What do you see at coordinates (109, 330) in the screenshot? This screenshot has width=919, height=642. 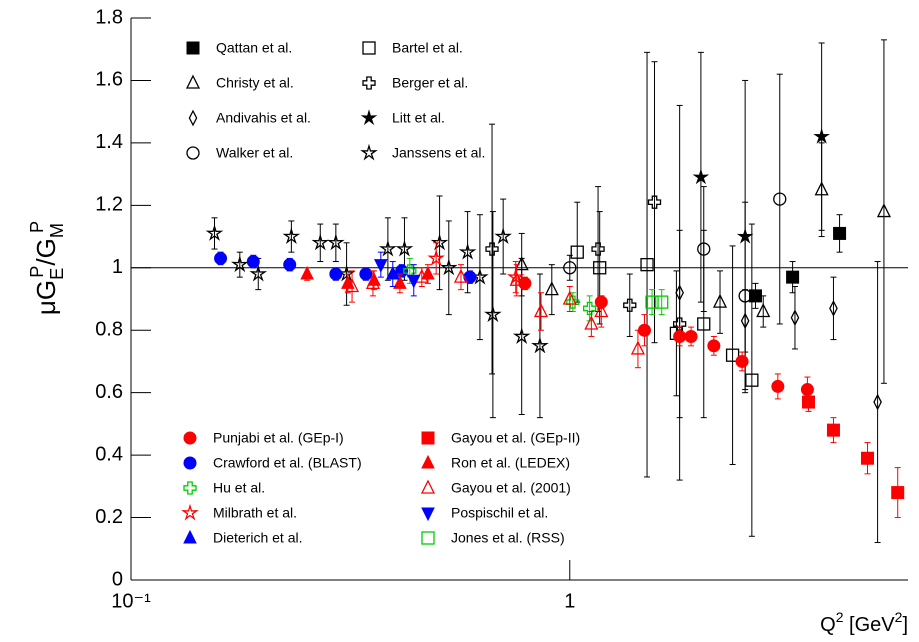 I see `y-tick-label: 0.8` at bounding box center [109, 330].